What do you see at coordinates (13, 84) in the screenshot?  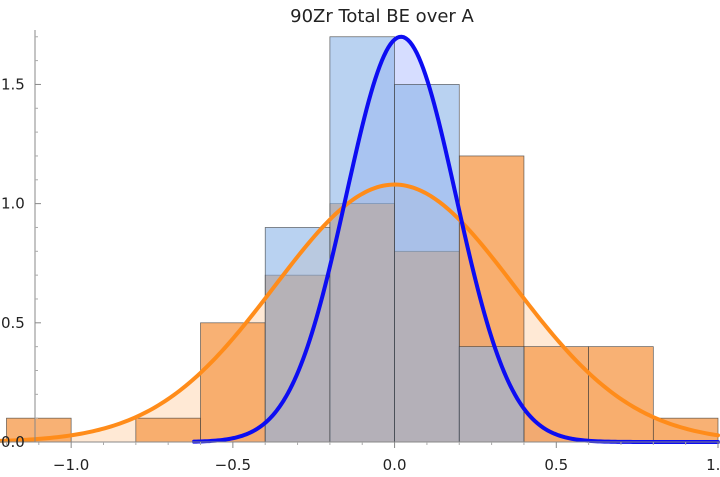 I see `y-tick-label: 1.5` at bounding box center [13, 84].